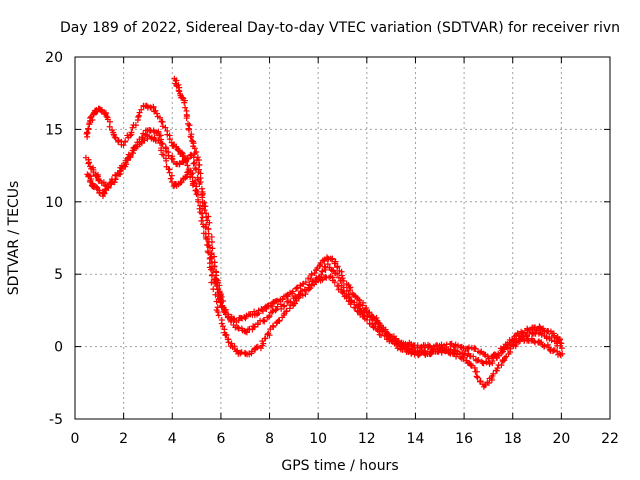 This screenshot has height=480, width=640. Describe the element at coordinates (14, 238) in the screenshot. I see `y-axis-label: SDTVAR / TECUs` at that location.